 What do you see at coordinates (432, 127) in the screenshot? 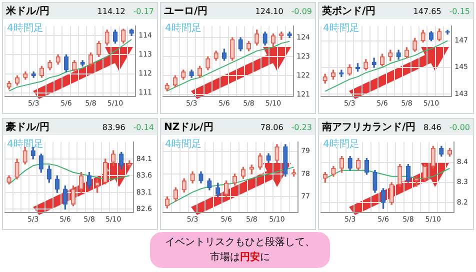
I see `text: 8.46` at bounding box center [432, 127].